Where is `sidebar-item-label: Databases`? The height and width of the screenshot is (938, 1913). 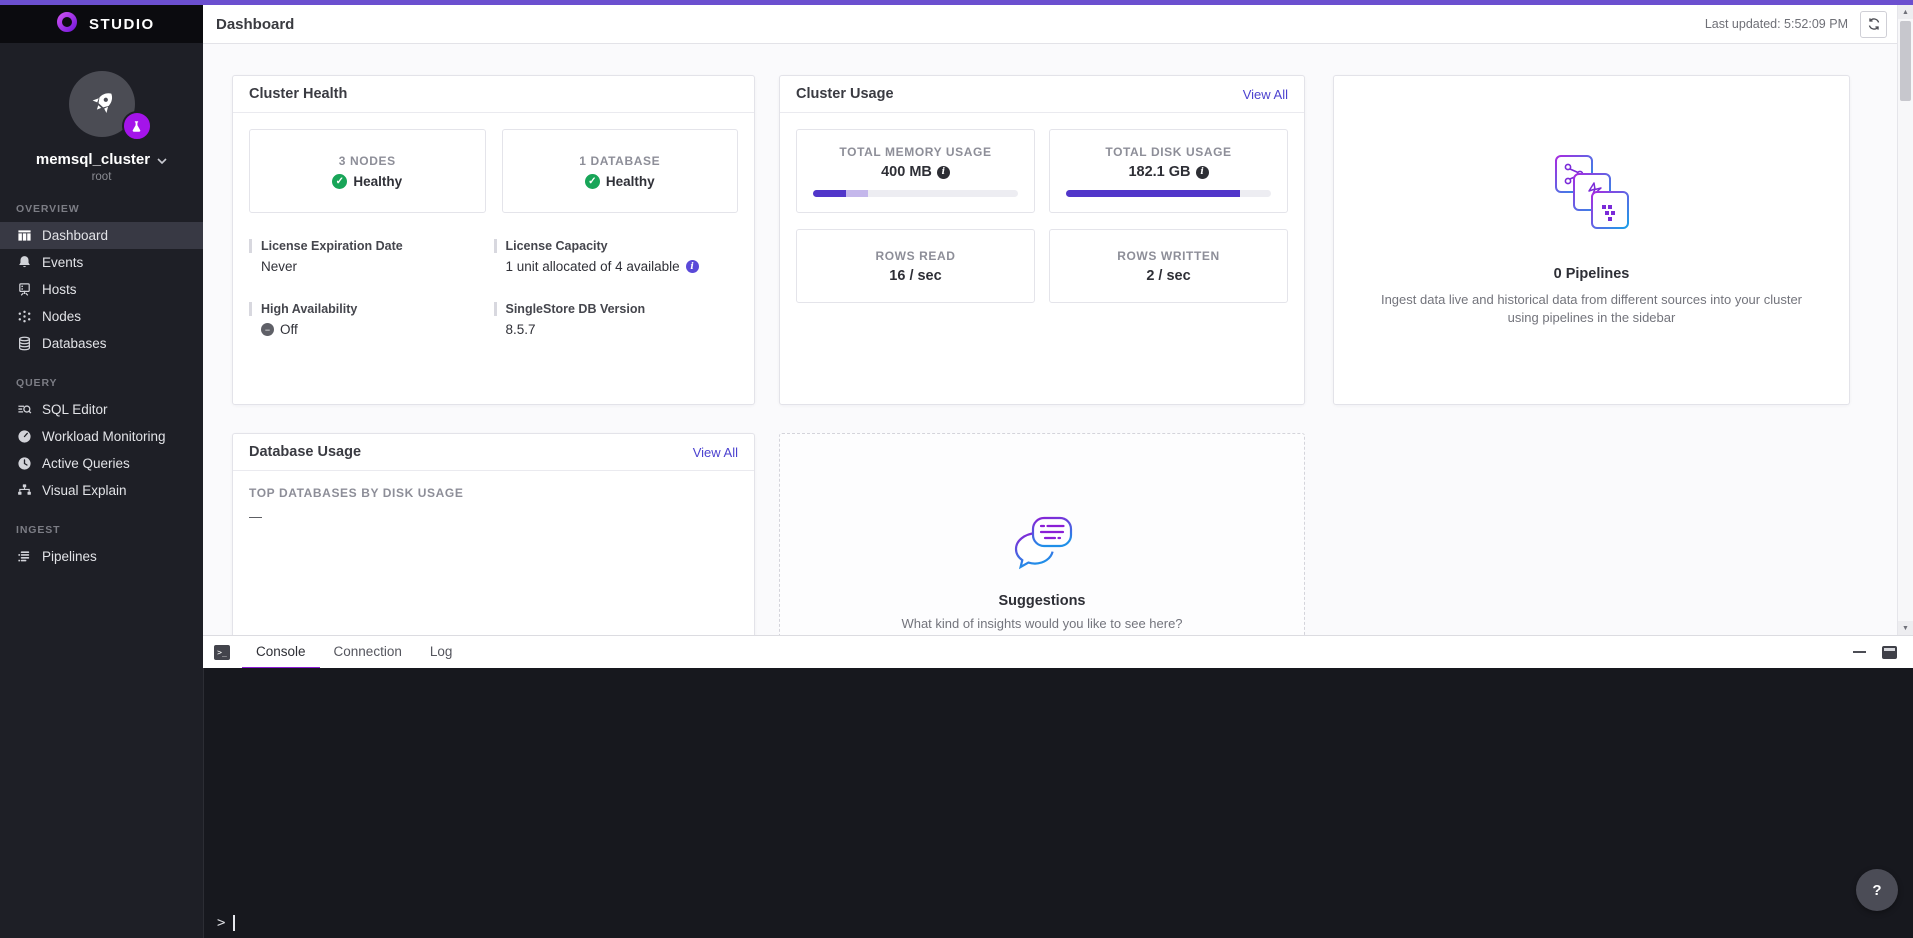 sidebar-item-label: Databases is located at coordinates (74, 343).